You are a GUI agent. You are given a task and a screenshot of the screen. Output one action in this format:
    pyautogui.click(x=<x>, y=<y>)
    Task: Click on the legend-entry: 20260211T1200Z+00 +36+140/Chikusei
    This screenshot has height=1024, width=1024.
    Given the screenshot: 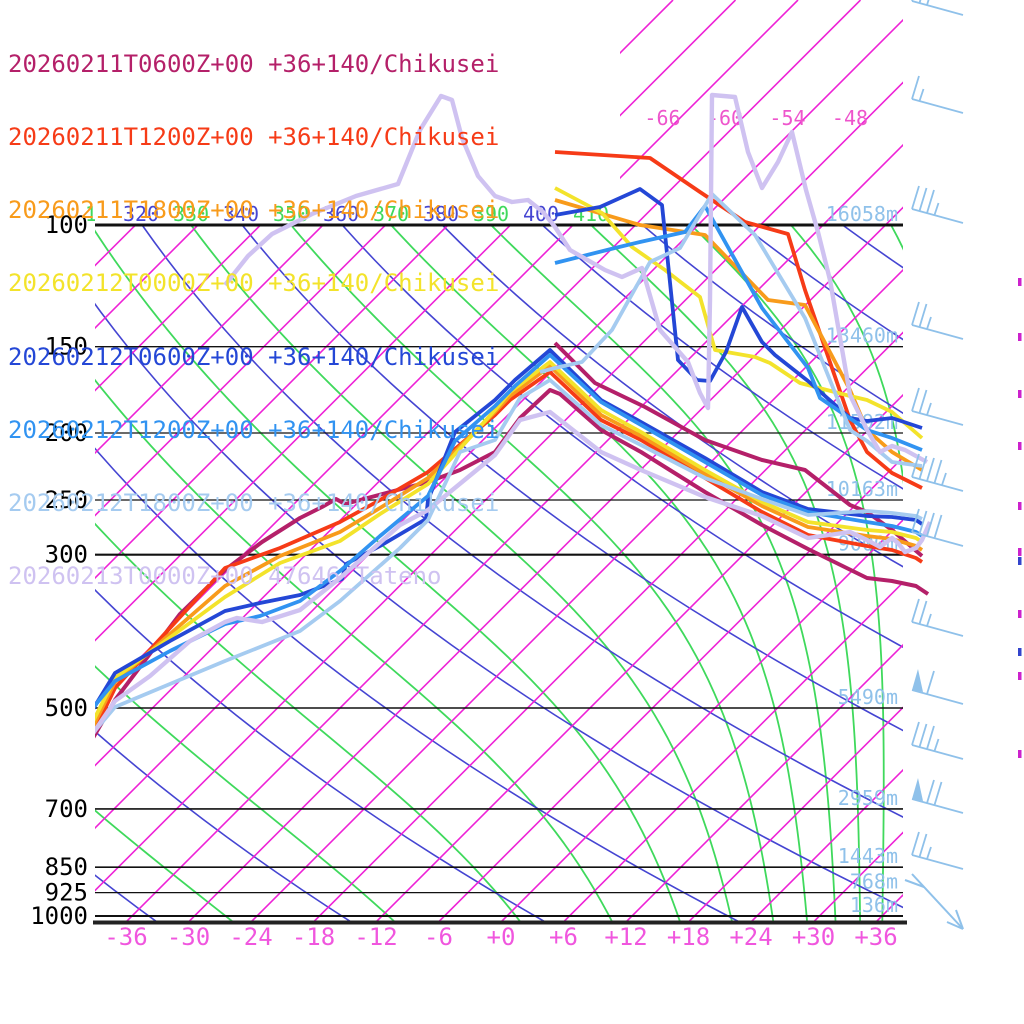 What is the action you would take?
    pyautogui.click(x=253, y=137)
    